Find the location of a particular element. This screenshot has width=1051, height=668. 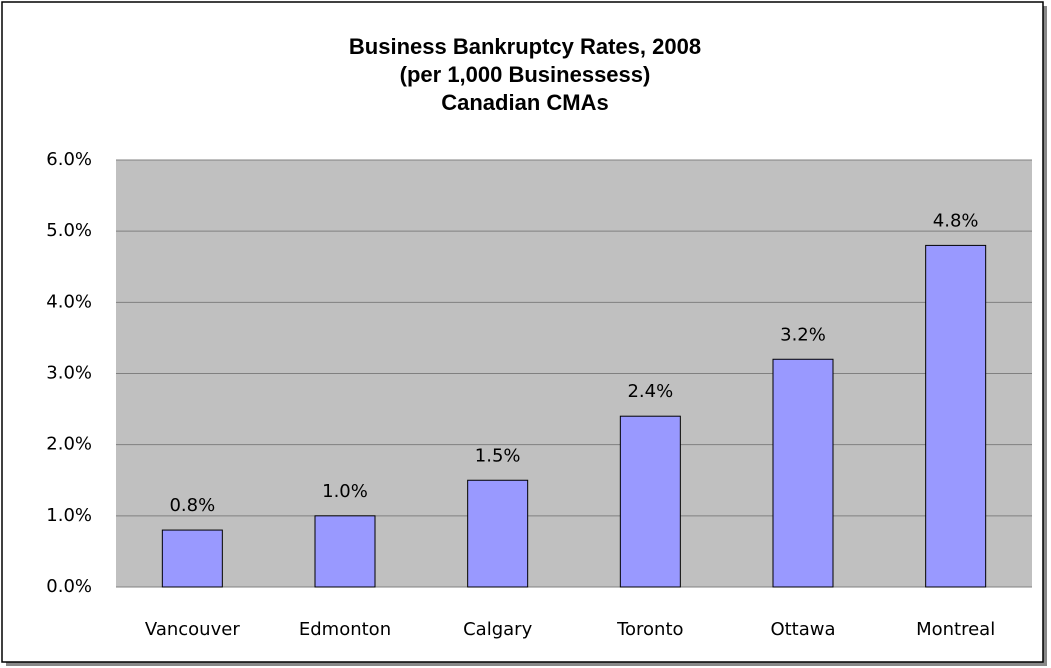

value-label: 3.2% is located at coordinates (803, 334).